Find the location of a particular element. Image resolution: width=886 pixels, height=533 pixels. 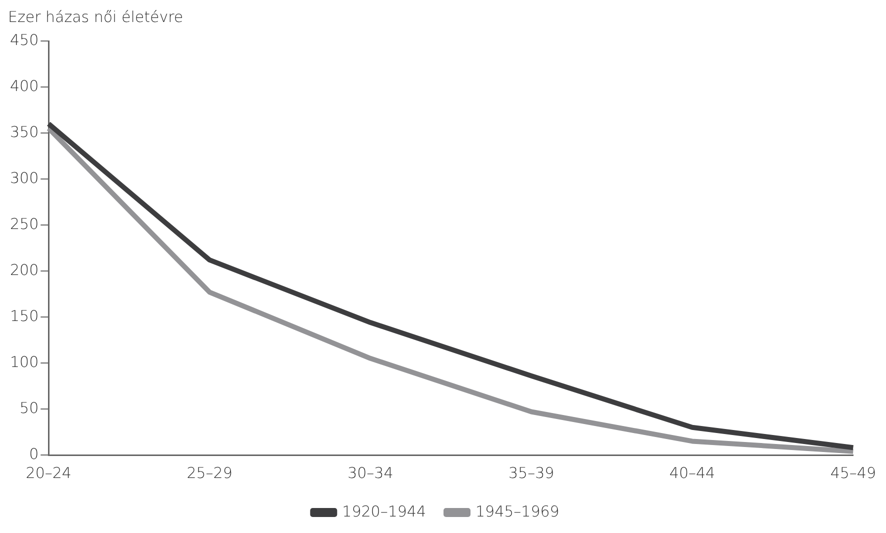

x-tick-label: 35–39 is located at coordinates (531, 473).